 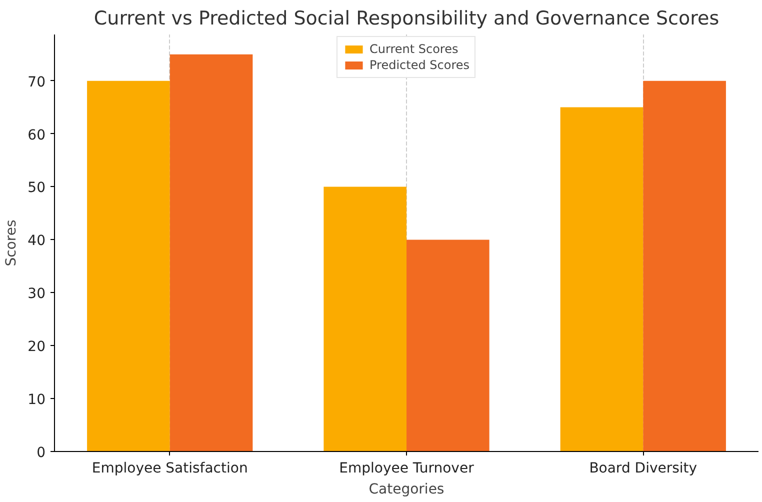 What do you see at coordinates (406, 468) in the screenshot?
I see `x-tick-label: Employee Turnover` at bounding box center [406, 468].